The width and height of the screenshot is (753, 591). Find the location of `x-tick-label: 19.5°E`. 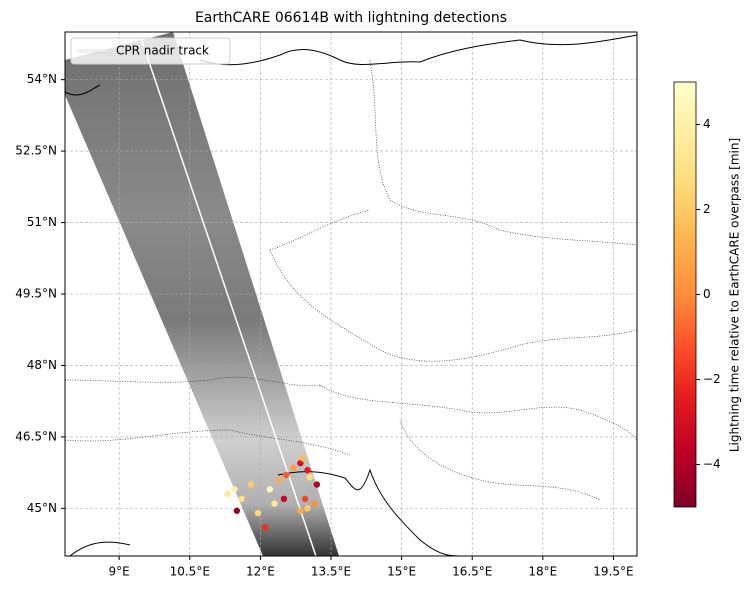

x-tick-label: 19.5°E is located at coordinates (613, 572).